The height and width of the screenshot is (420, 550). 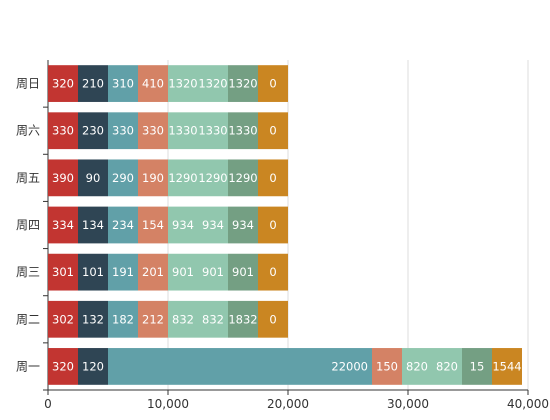 I want to click on bar-data-label: 820, so click(x=447, y=366).